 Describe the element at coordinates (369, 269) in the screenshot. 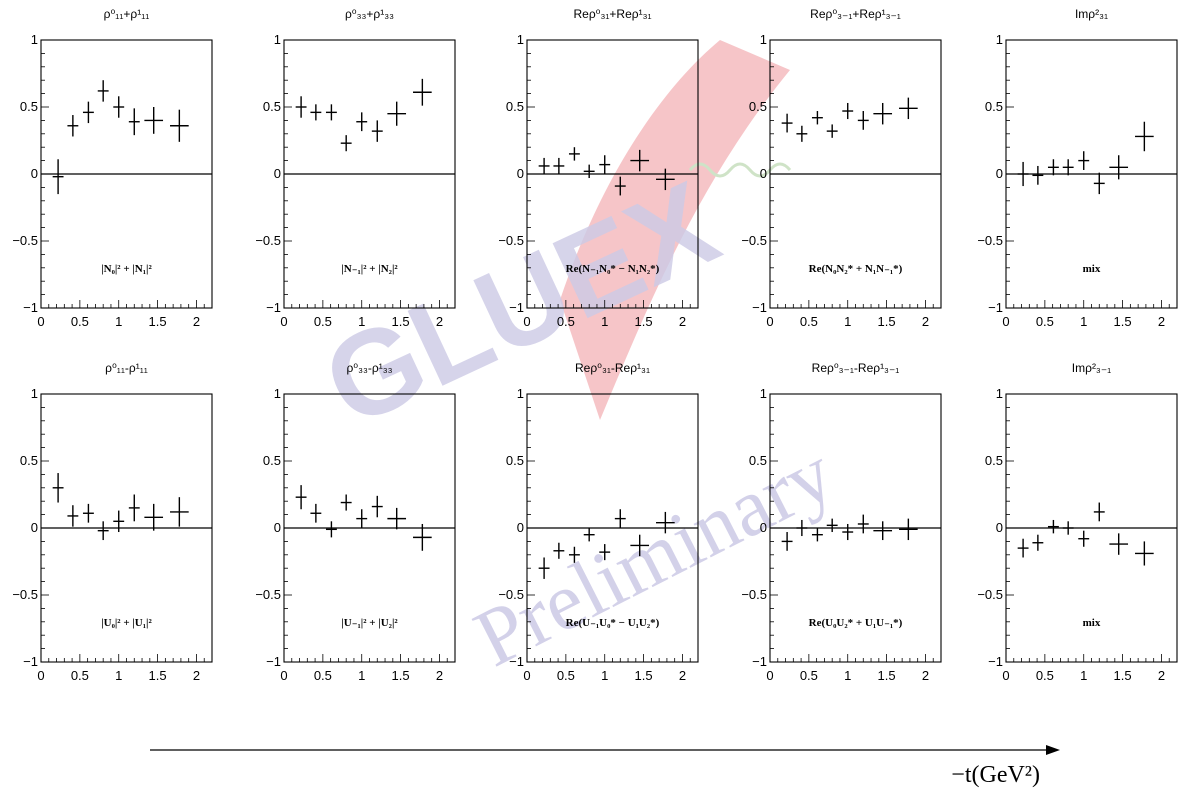

I see `panel-annotation: |N₋₁|² + |N₂|²` at that location.